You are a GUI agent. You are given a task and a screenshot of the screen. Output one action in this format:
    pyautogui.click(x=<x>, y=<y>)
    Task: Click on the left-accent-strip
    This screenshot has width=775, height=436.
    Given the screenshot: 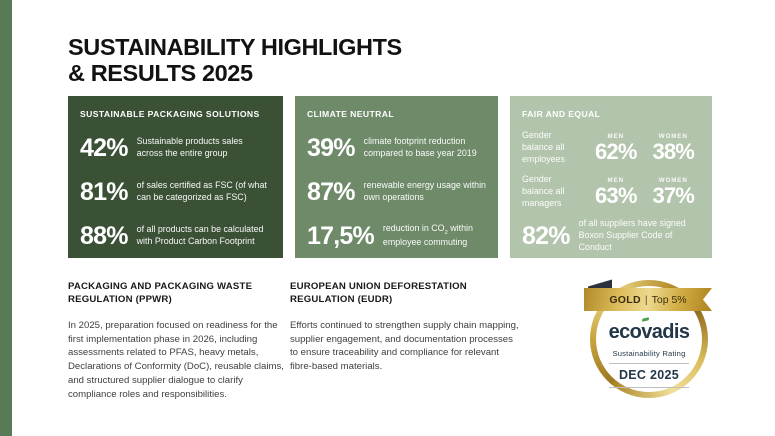 What is the action you would take?
    pyautogui.click(x=6, y=218)
    